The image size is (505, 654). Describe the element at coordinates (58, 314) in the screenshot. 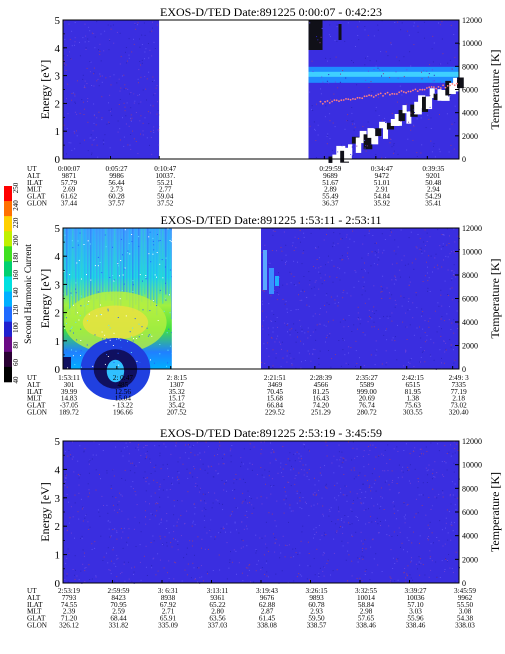

I see `y-tick-label: 2` at that location.